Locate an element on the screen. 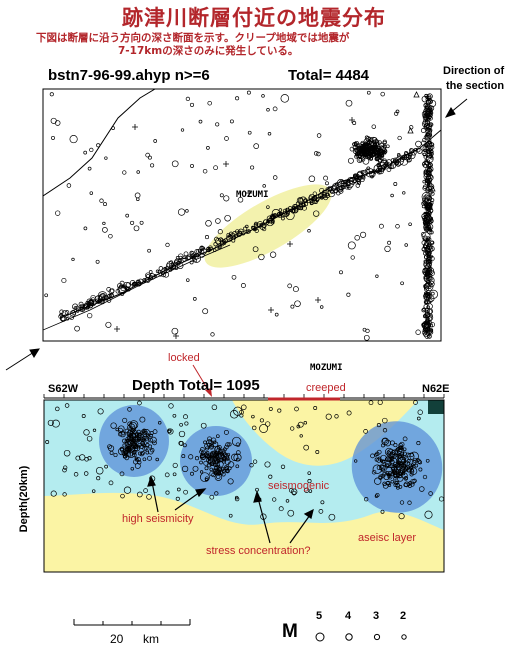 This screenshot has width=508, height=663. fault-trace-upper is located at coordinates (99, 143).